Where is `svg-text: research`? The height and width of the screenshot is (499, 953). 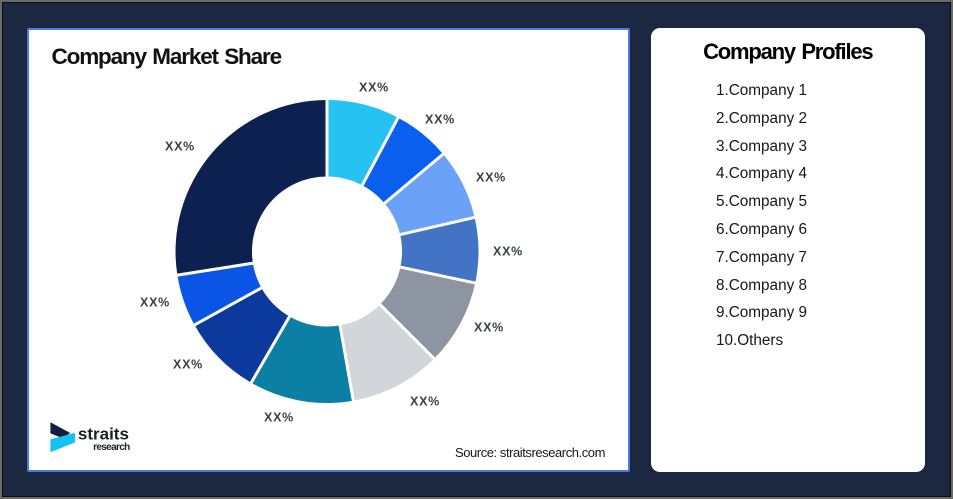
svg-text: research is located at coordinates (111, 447).